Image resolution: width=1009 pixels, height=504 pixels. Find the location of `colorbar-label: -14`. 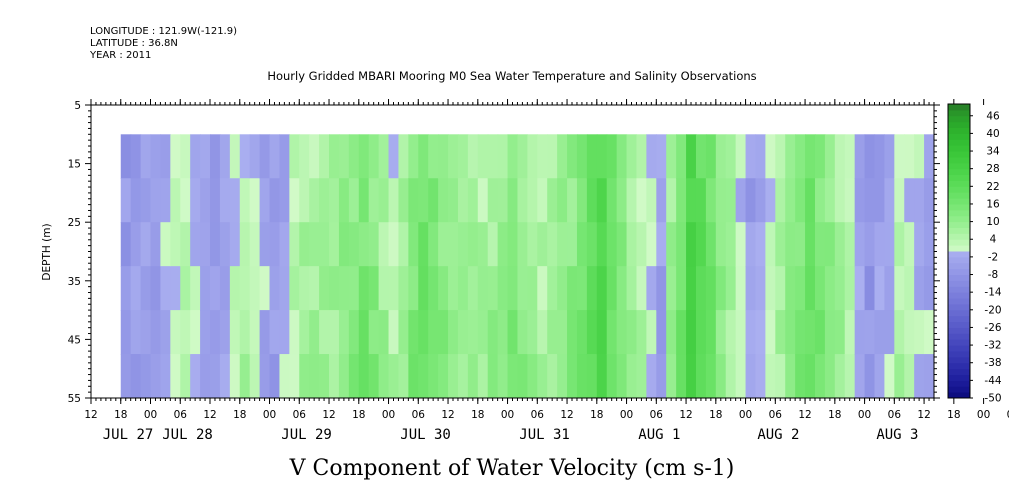

colorbar-label: -14 is located at coordinates (992, 293).